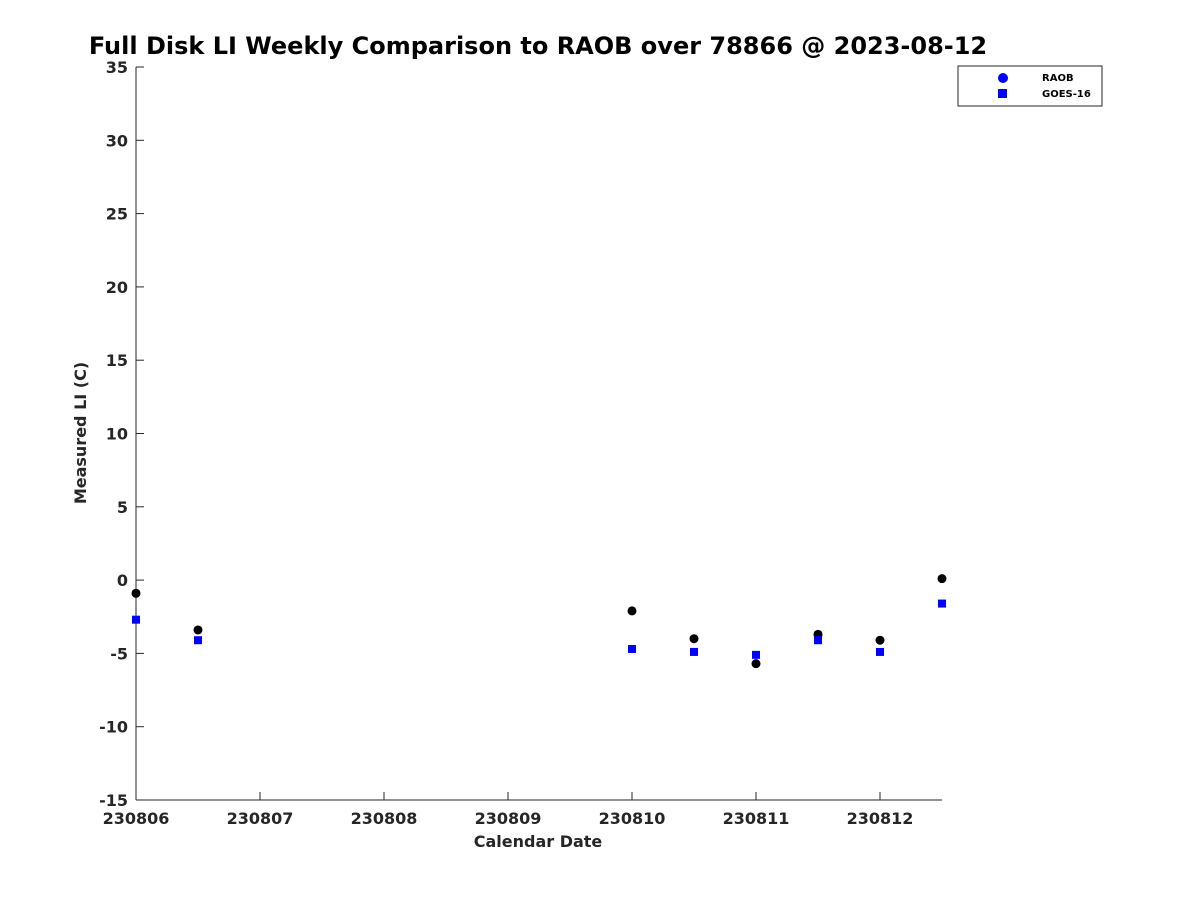 The width and height of the screenshot is (1200, 900). Describe the element at coordinates (119, 653) in the screenshot. I see `y-tick-label: -5` at that location.